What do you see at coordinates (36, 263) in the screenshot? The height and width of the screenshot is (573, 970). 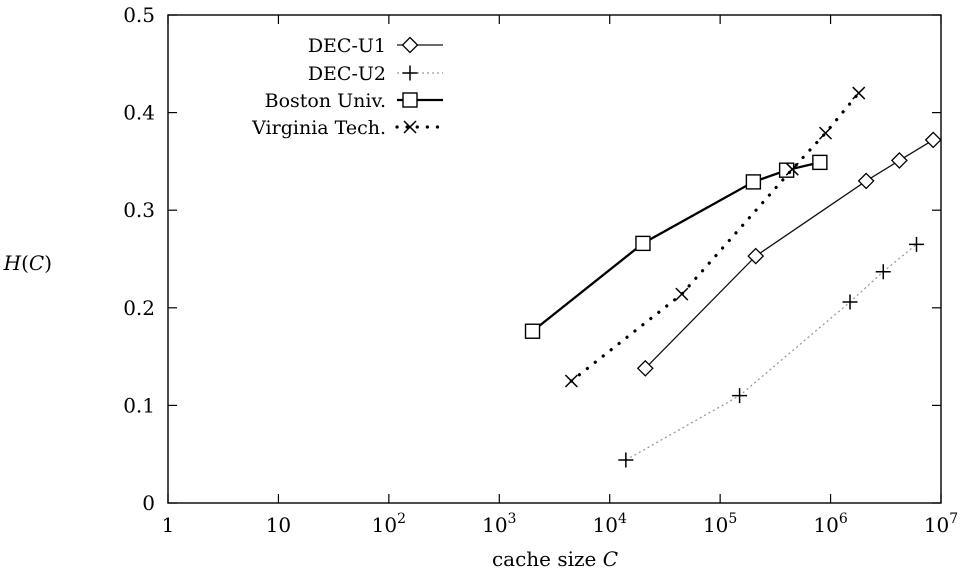 I see `y-axis-title-var: C` at bounding box center [36, 263].